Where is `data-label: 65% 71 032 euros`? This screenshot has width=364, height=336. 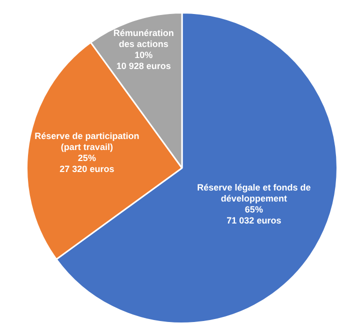
data-label: 65% 71 032 euros is located at coordinates (254, 215).